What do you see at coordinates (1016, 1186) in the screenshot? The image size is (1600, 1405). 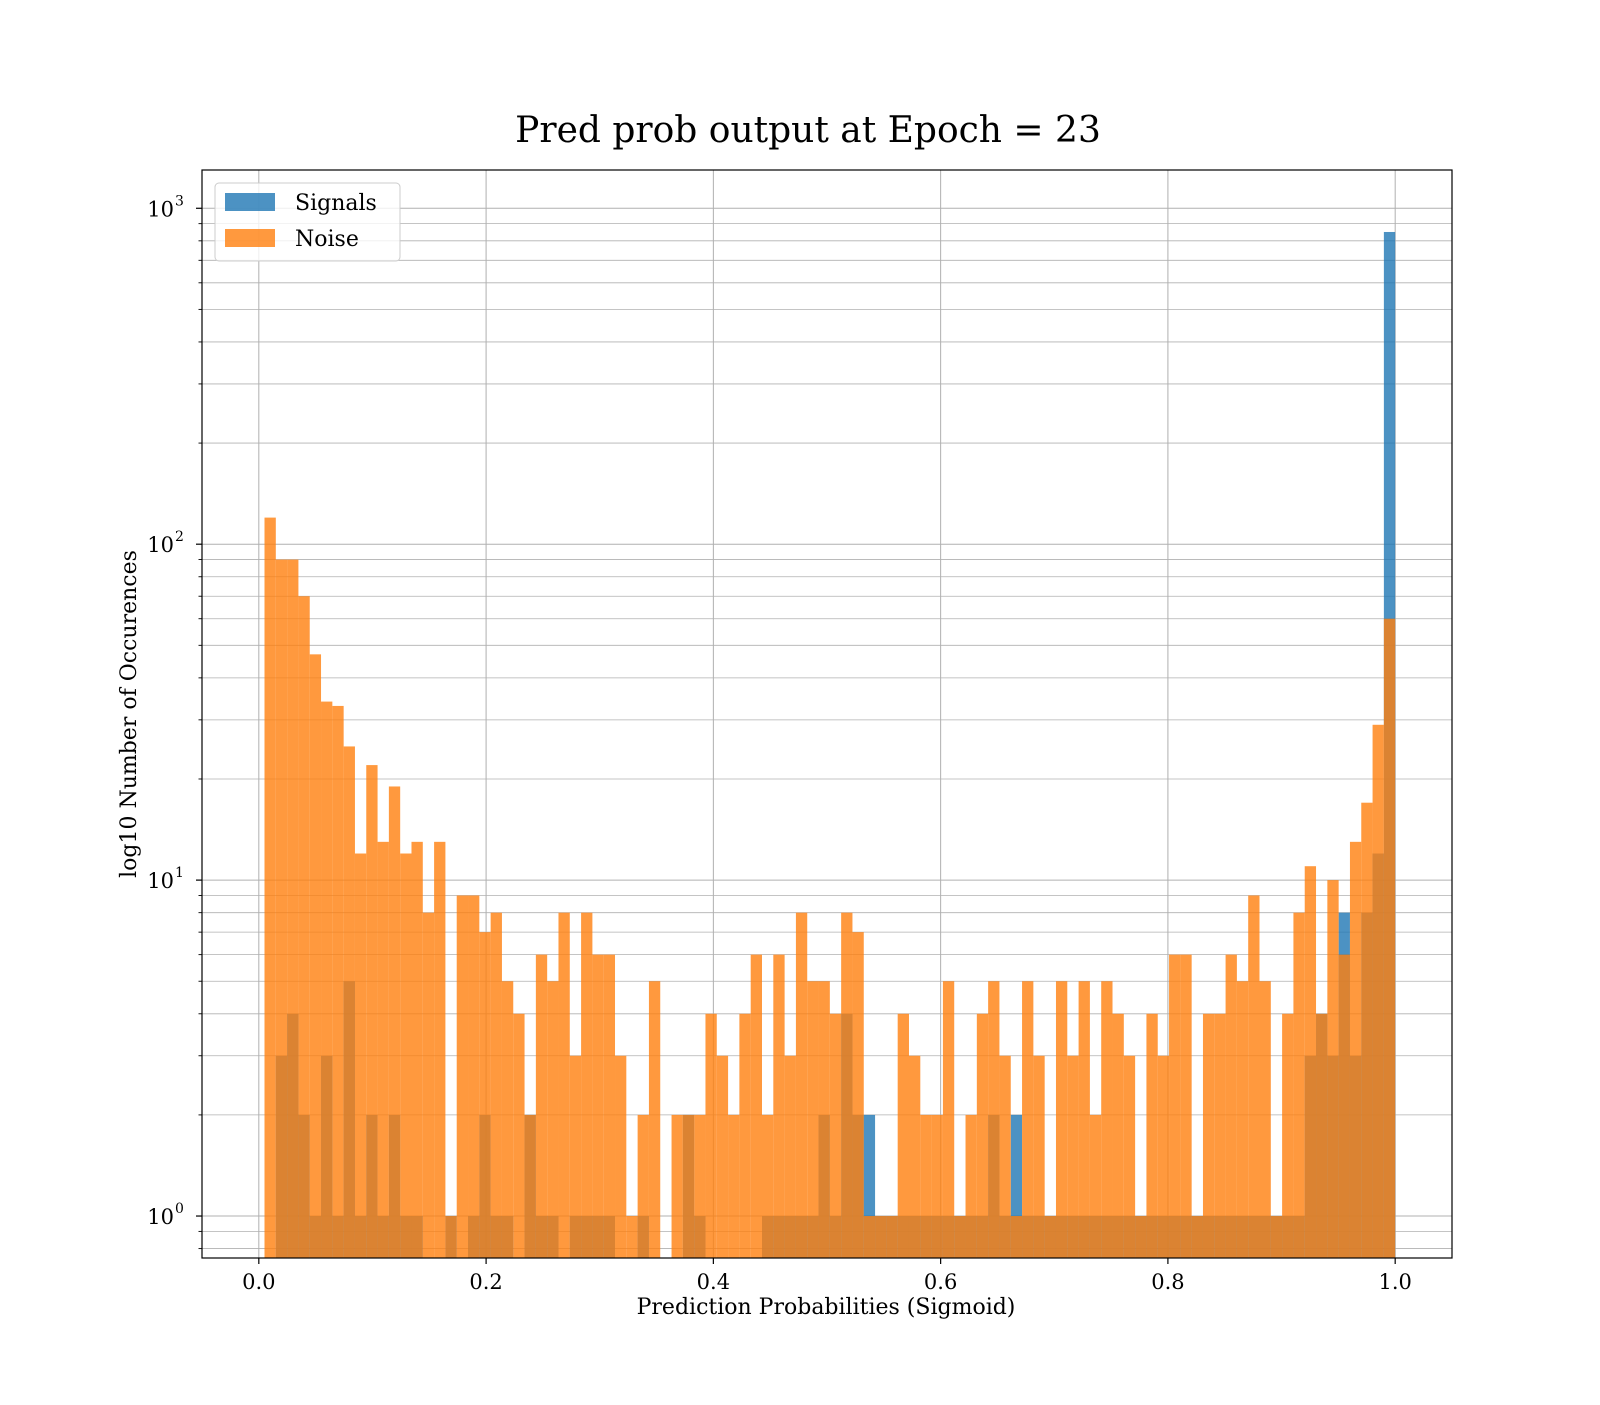 I see `signals-bar` at bounding box center [1016, 1186].